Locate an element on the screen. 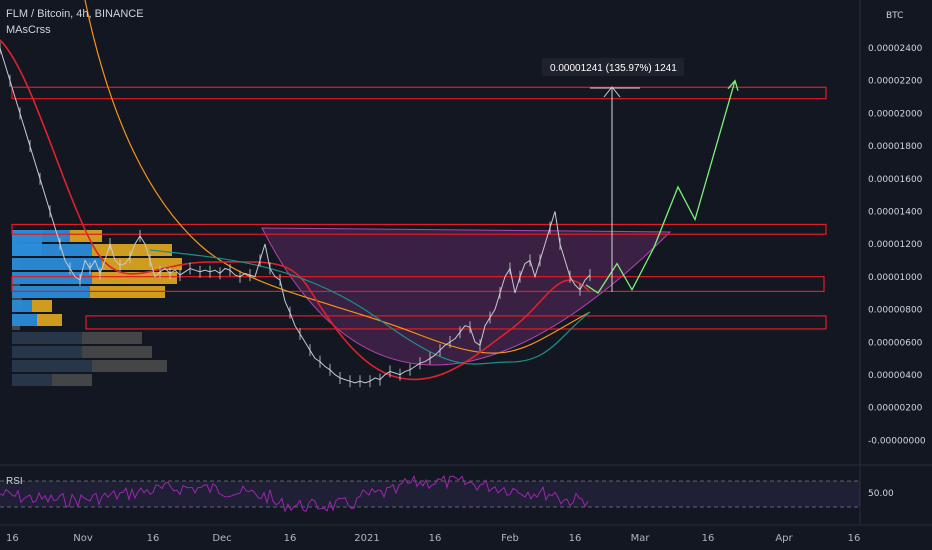 This screenshot has width=932, height=550. symbol-title: FLM / Bitcoin, 4h, BINANCE is located at coordinates (75, 14).